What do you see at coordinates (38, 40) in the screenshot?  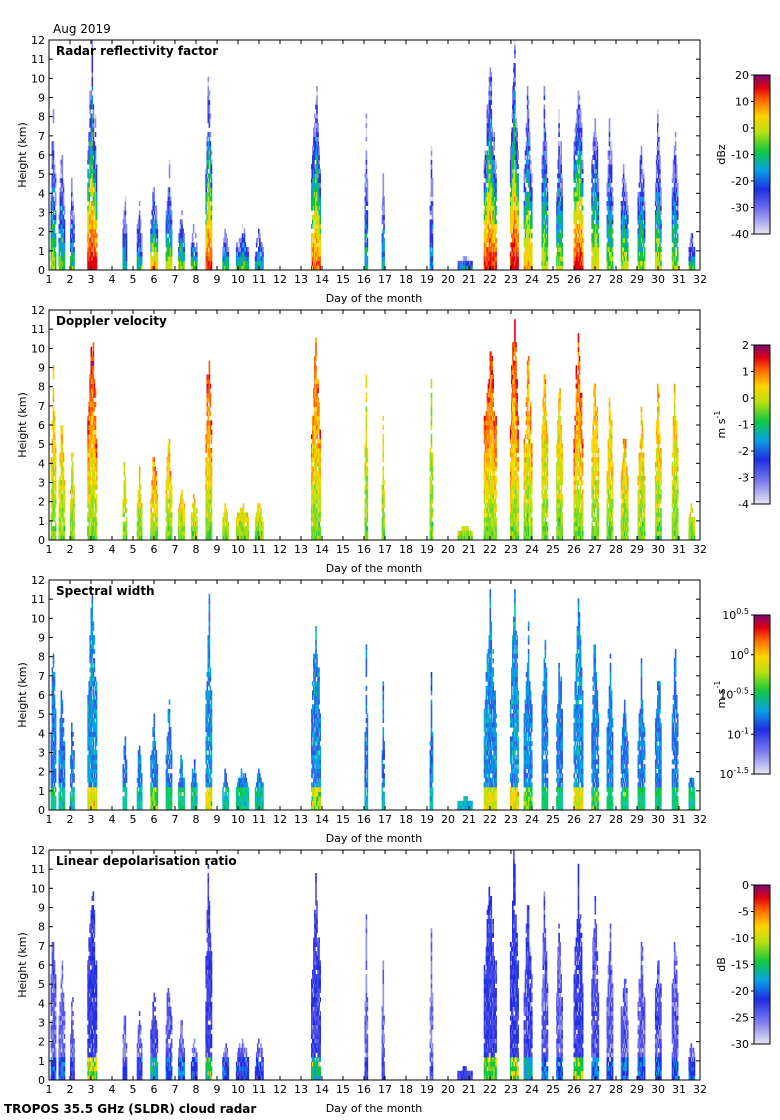 I see `y-tick-label: 12` at bounding box center [38, 40].